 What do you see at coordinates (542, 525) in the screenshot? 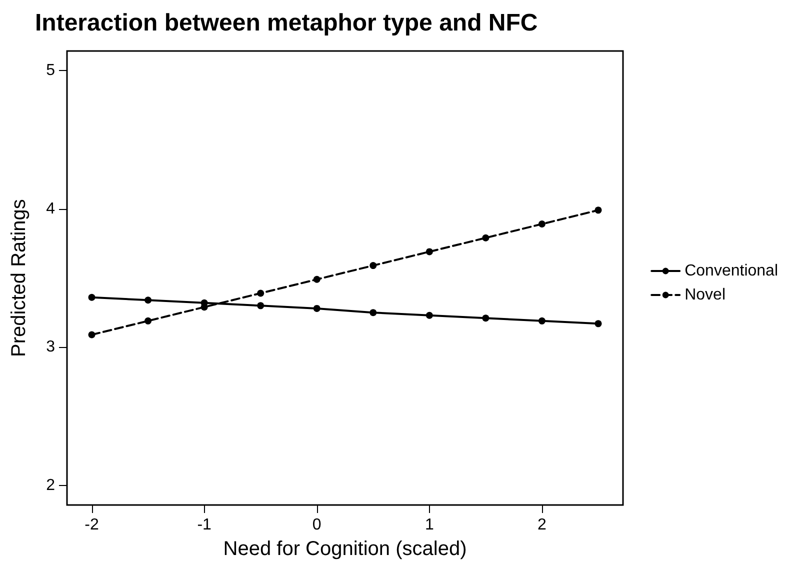
I see `x-tick-label: 2` at bounding box center [542, 525].